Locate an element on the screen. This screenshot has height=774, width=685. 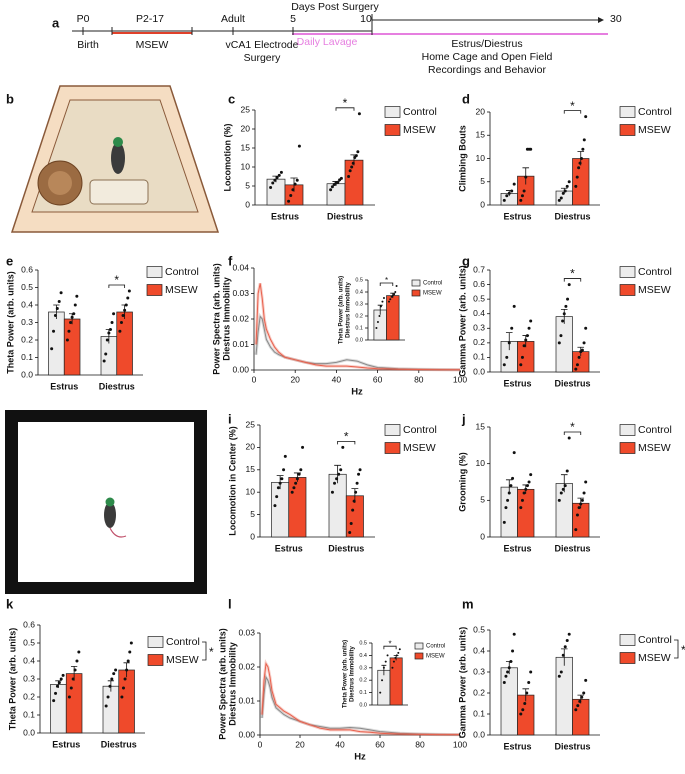
x-tick-label: Diestrus is located at coordinates (572, 548).